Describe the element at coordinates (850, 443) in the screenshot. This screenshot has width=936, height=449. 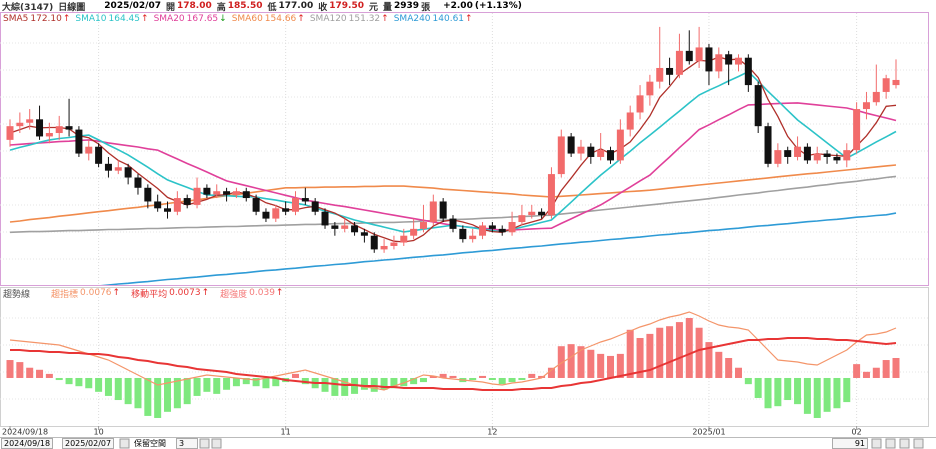
I see `count-input: 91` at that location.